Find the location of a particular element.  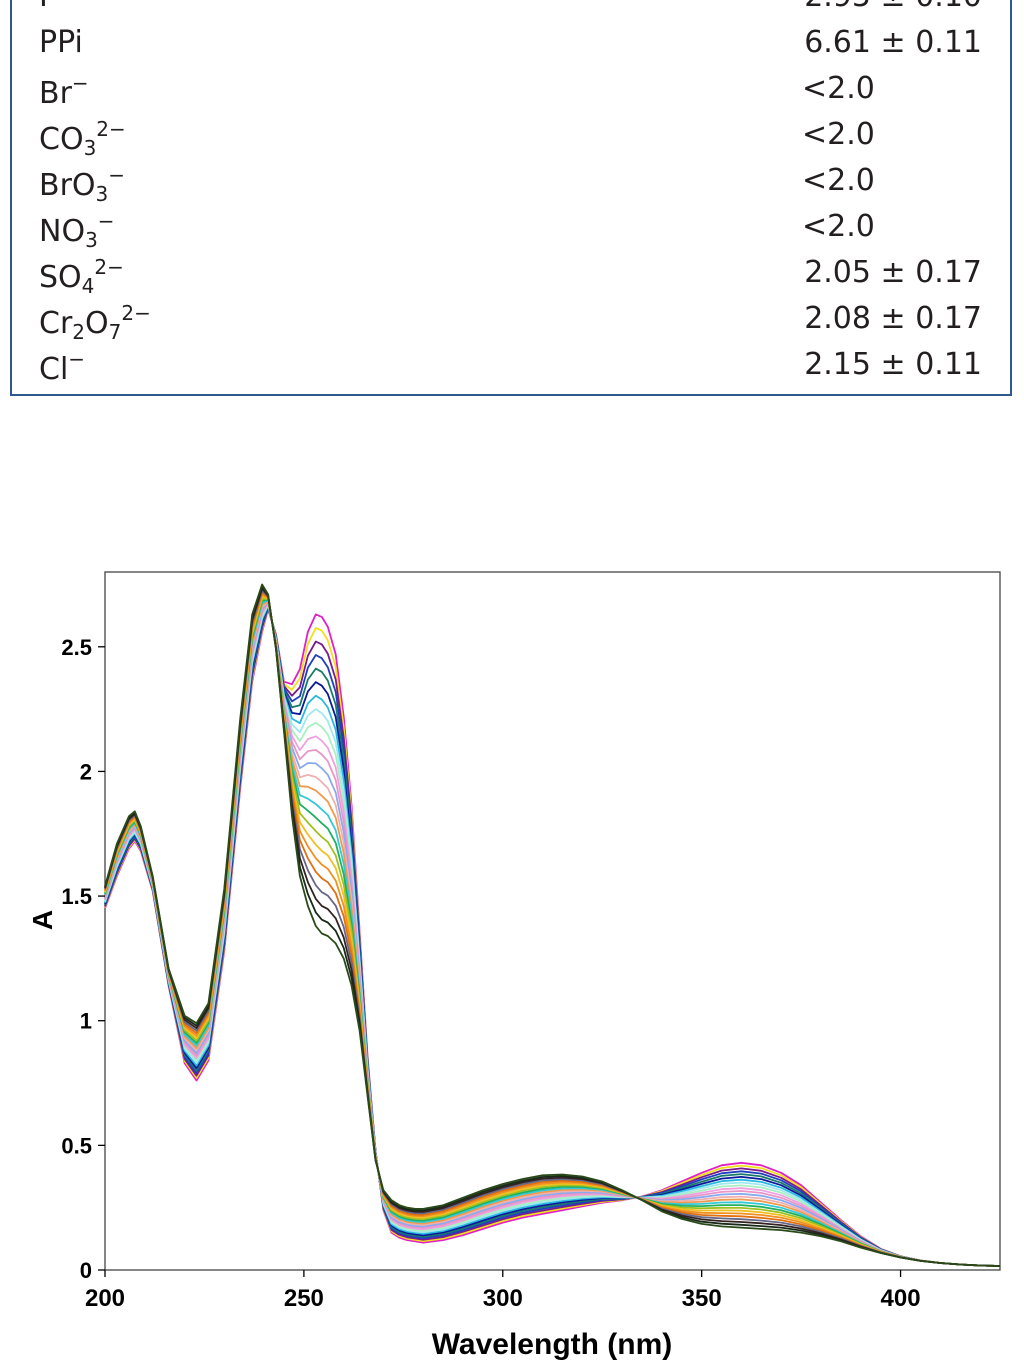

y-tick-label: 0 is located at coordinates (86, 1270).